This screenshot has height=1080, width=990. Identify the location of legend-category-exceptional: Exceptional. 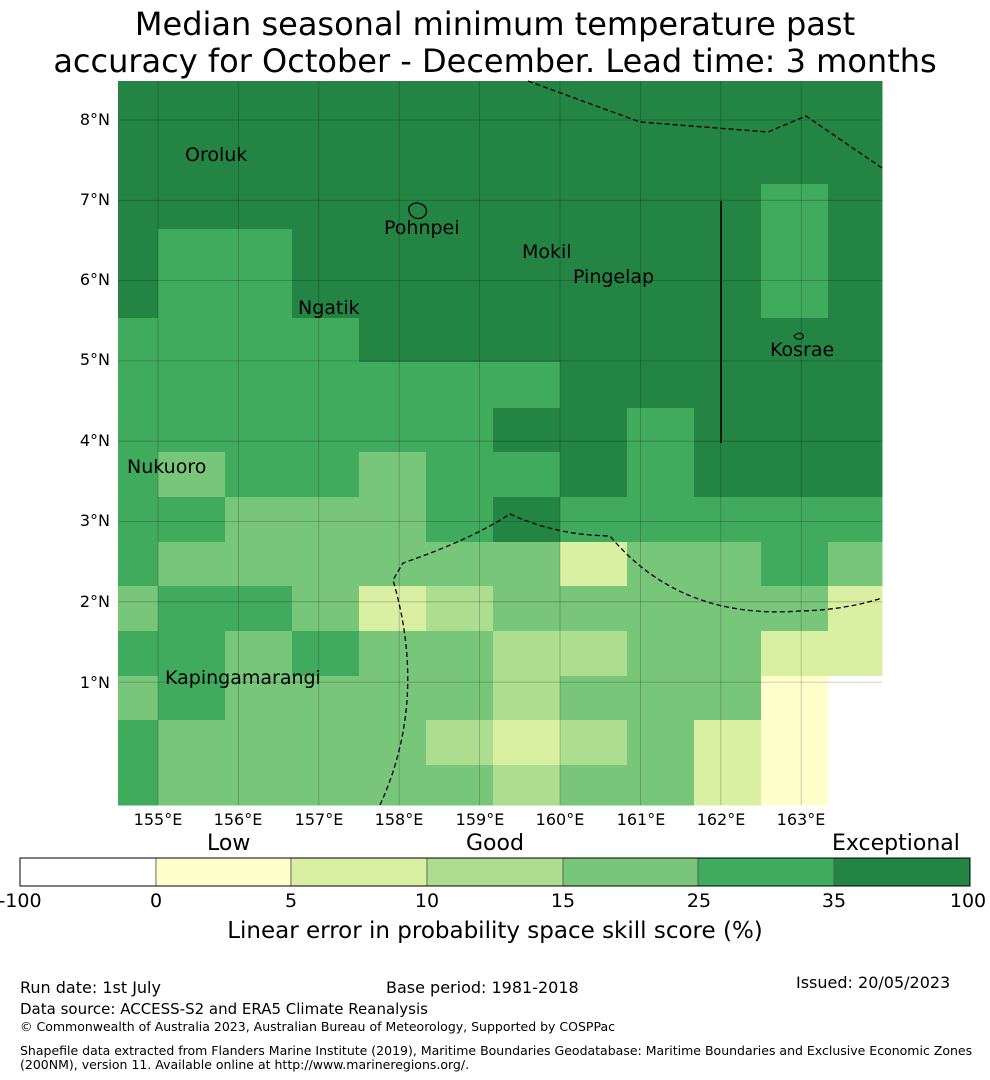
(896, 843).